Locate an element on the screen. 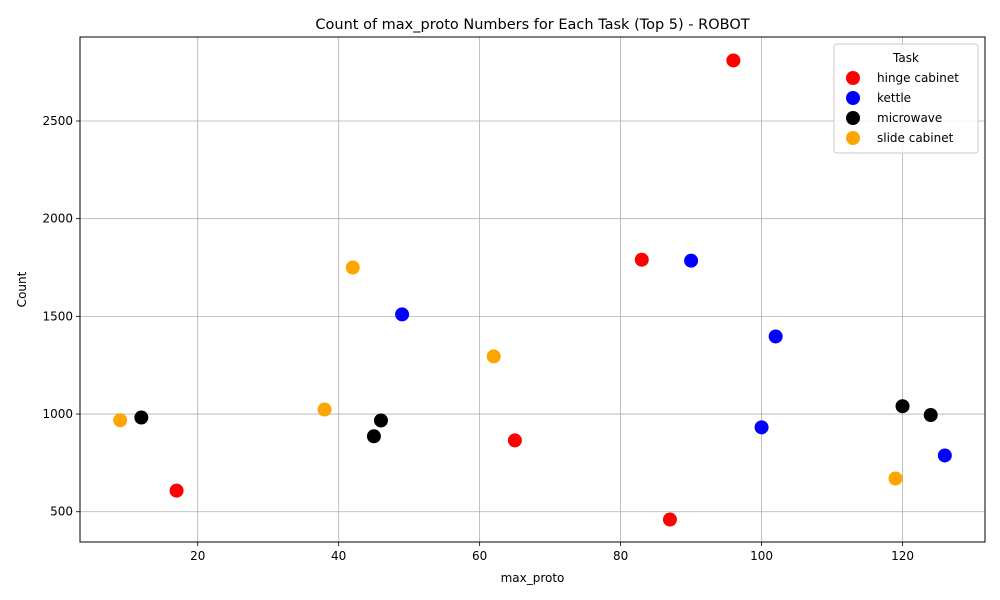 Image resolution: width=1000 pixels, height=600 pixels. x-tick-label: 80 is located at coordinates (620, 556).